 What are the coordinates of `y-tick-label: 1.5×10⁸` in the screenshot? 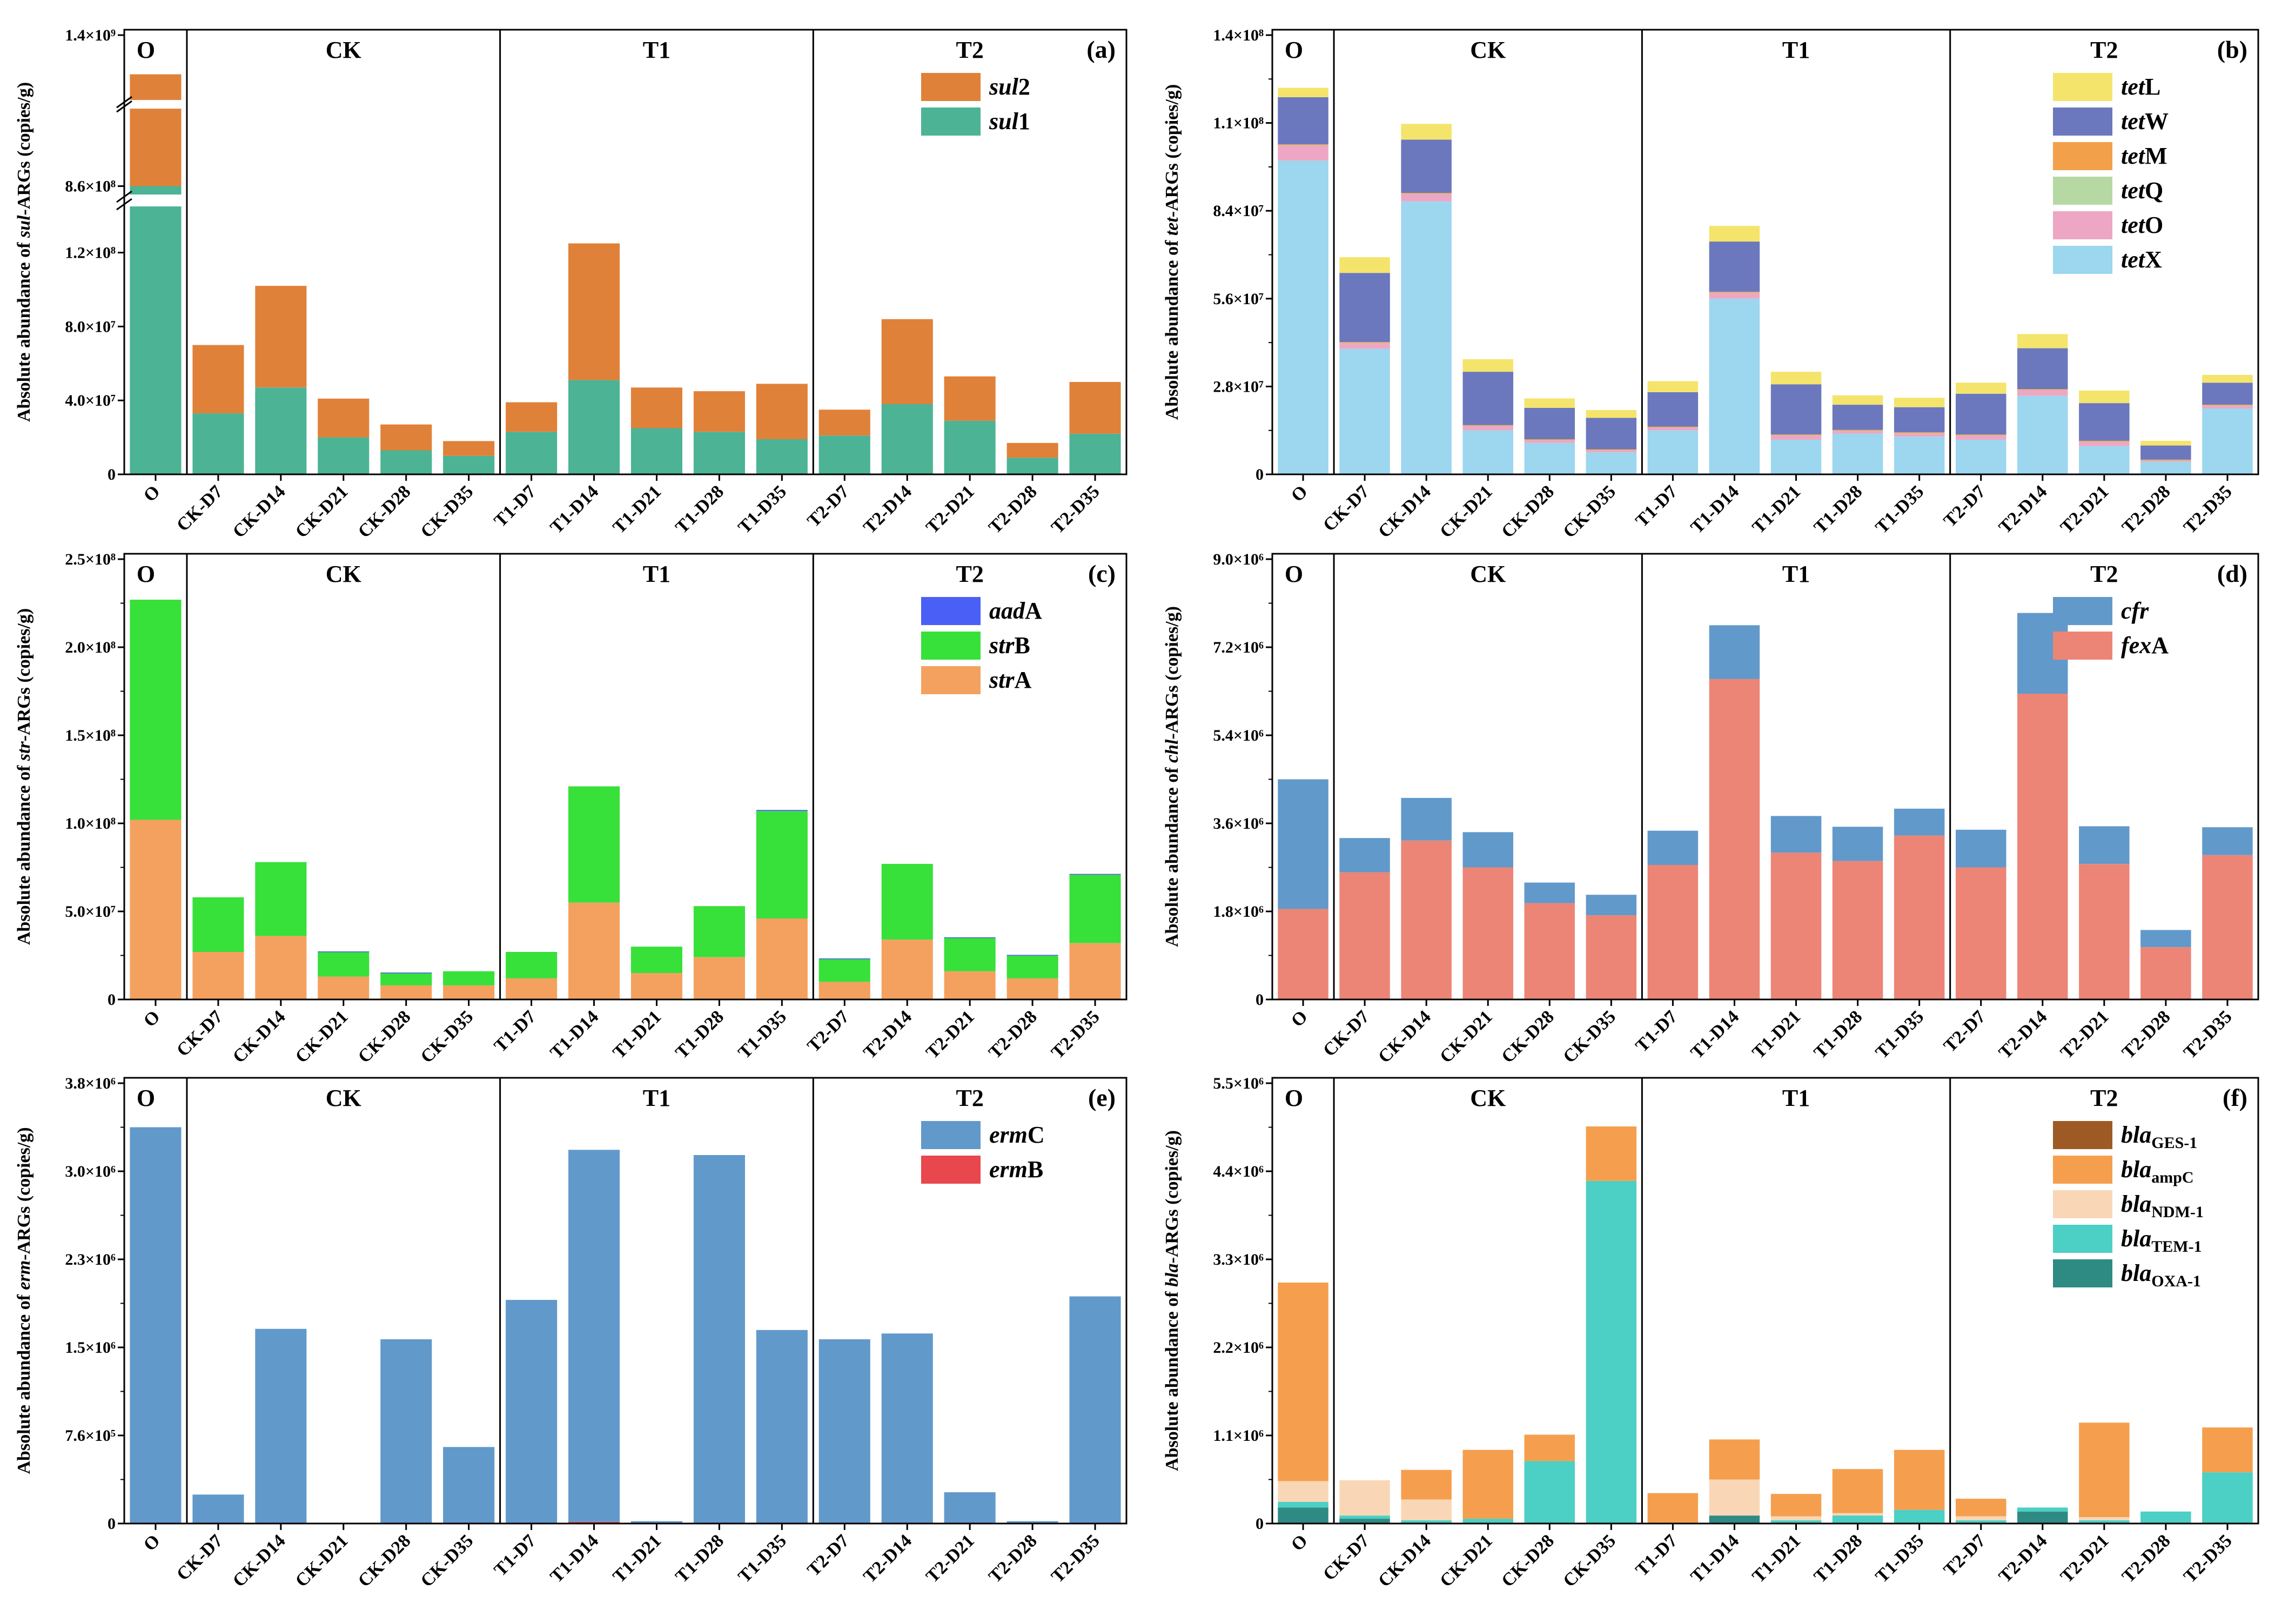 It's located at (90, 735).